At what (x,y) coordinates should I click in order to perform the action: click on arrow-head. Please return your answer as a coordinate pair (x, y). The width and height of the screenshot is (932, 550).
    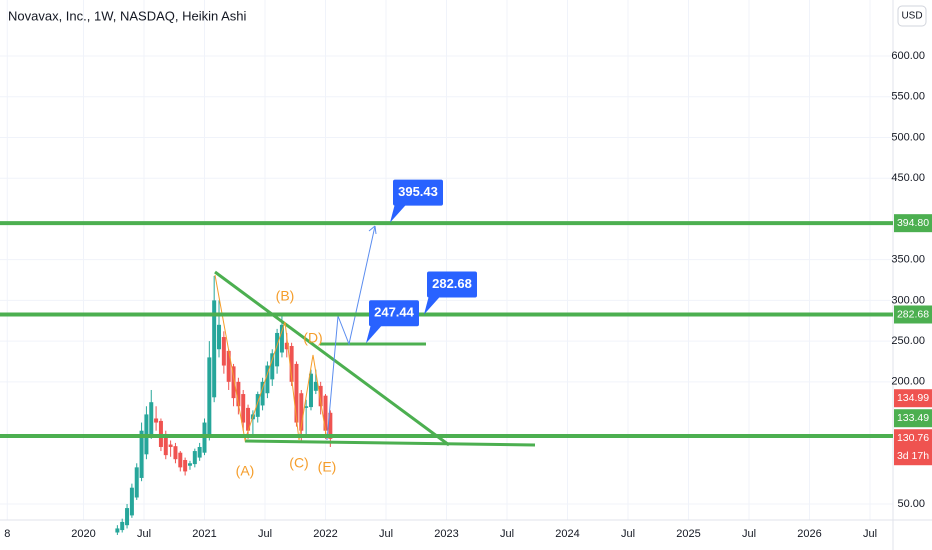
    Looking at the image, I should click on (372, 230).